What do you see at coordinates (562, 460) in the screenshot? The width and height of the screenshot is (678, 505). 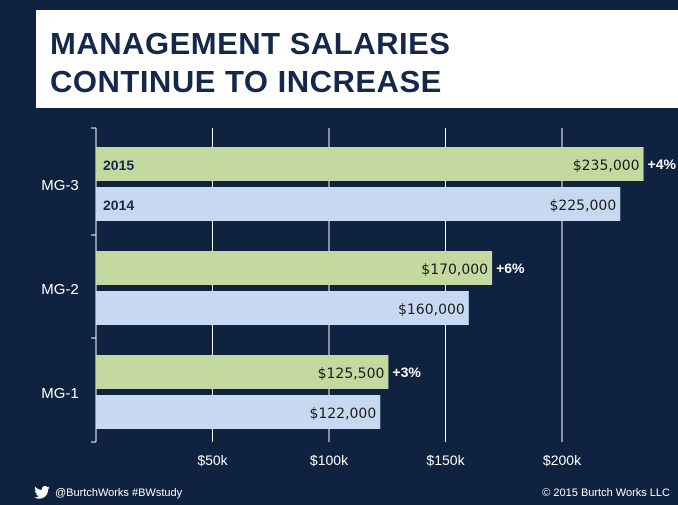 I see `x-tick-label: $200k` at bounding box center [562, 460].